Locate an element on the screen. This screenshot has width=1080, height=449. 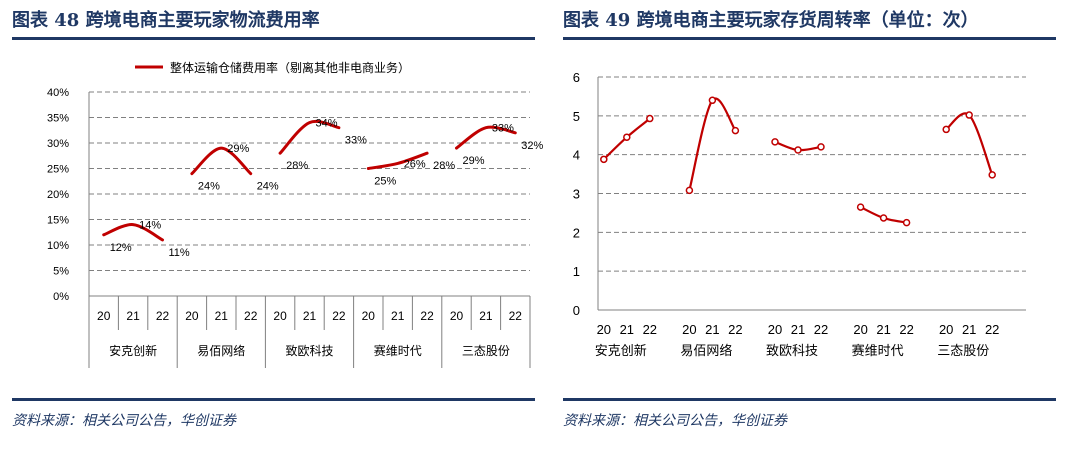
left-title-rule is located at coordinates (273, 38).